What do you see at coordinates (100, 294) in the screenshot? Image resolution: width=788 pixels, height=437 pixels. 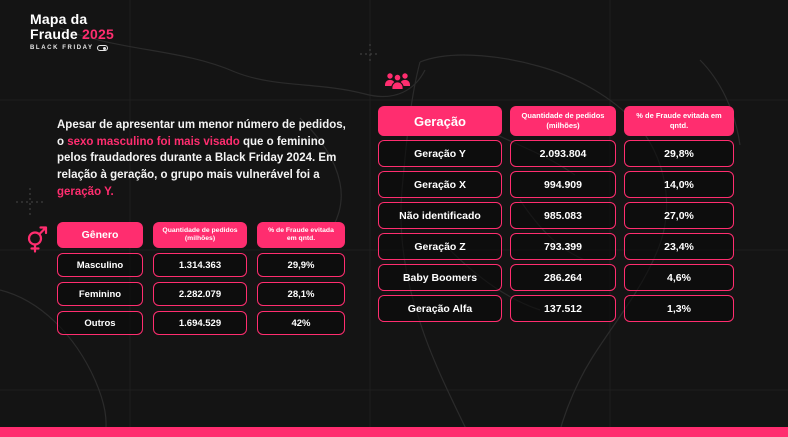 I see `table-row-label: Feminino` at bounding box center [100, 294].